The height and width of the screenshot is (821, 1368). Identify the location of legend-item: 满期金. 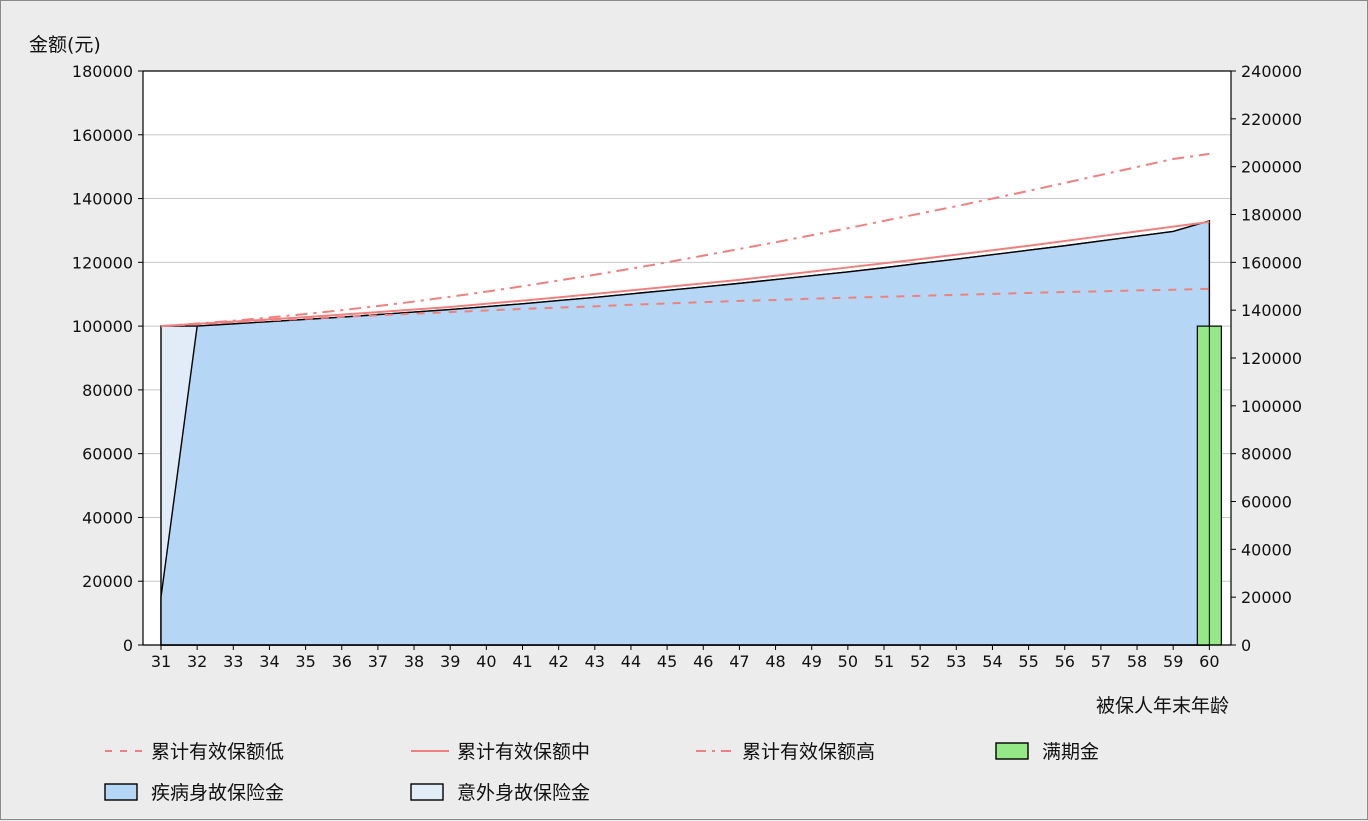
(1047, 752).